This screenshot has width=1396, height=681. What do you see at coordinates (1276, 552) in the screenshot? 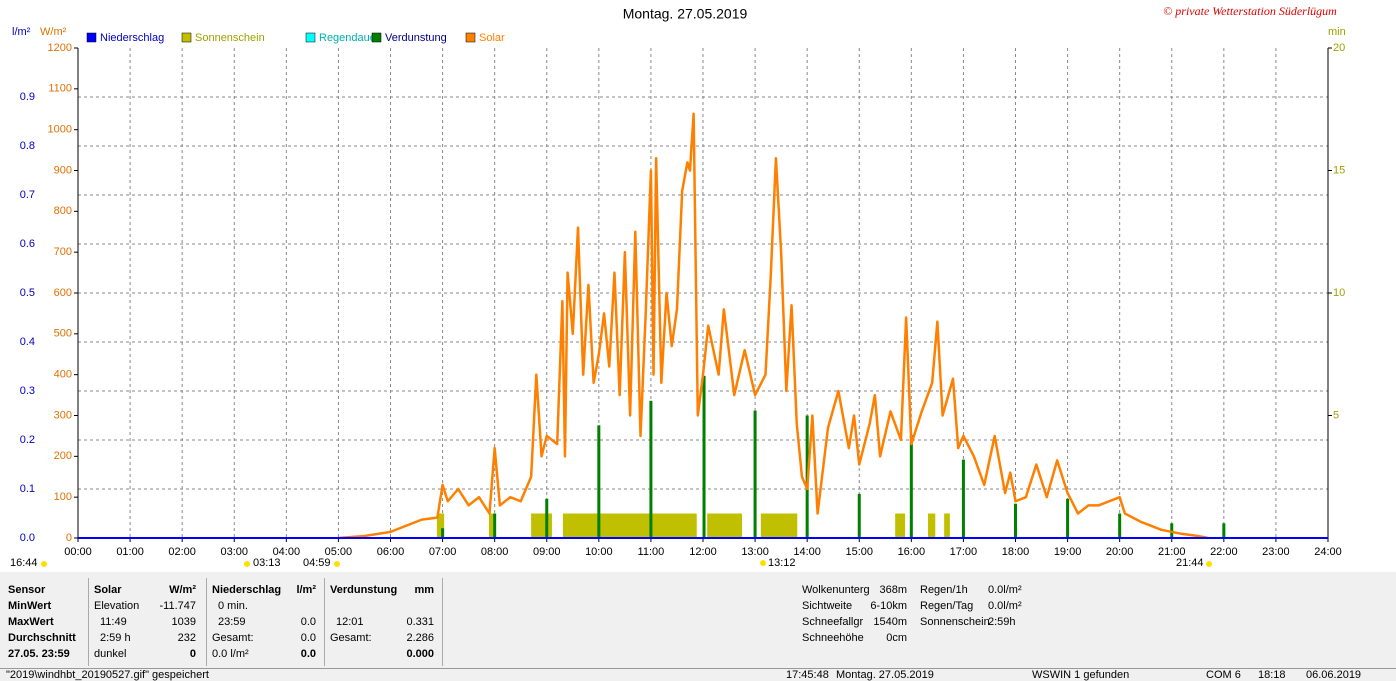
I see `x-tick-label: 23:00` at bounding box center [1276, 552].